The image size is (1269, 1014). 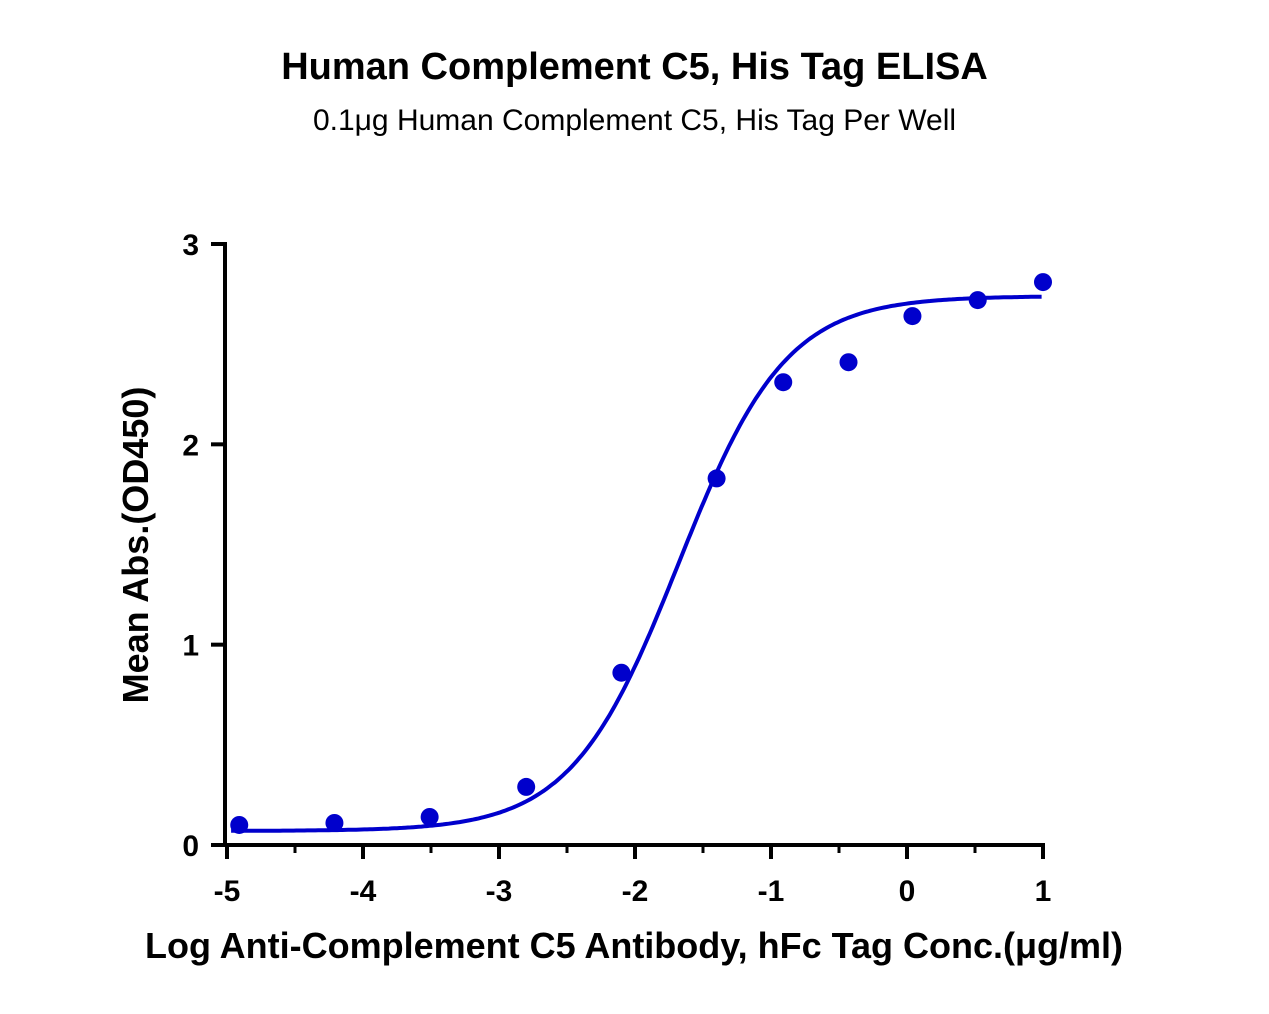 I want to click on x-tick-label: 1, so click(x=1043, y=891).